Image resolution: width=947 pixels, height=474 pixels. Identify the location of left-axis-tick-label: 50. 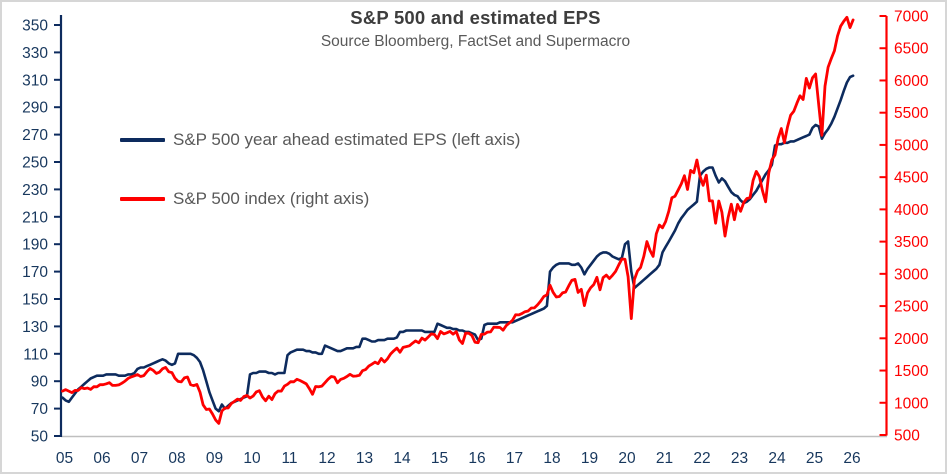
(40, 437).